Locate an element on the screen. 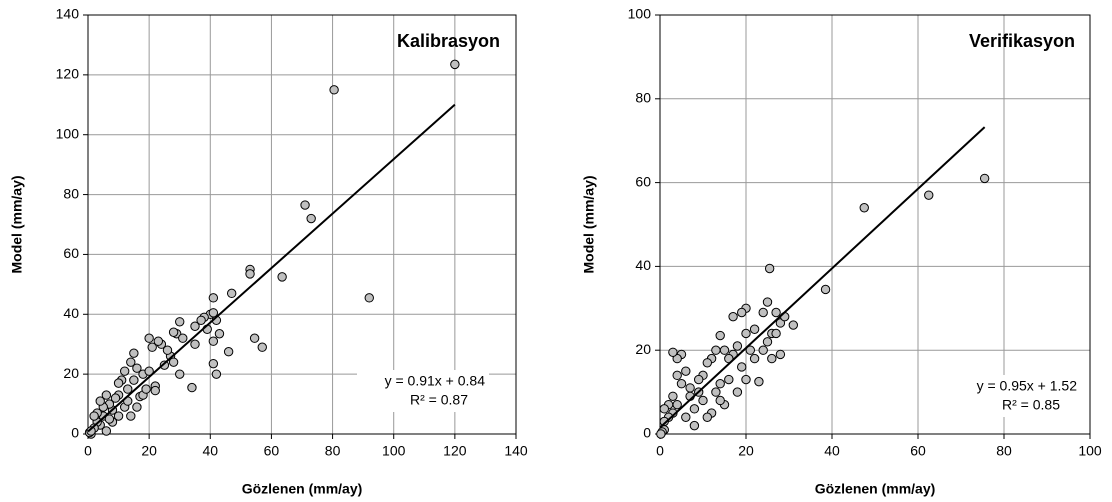 This screenshot has width=1112, height=502. x-axis-label: Gözlenen (mm/ay) is located at coordinates (875, 489).